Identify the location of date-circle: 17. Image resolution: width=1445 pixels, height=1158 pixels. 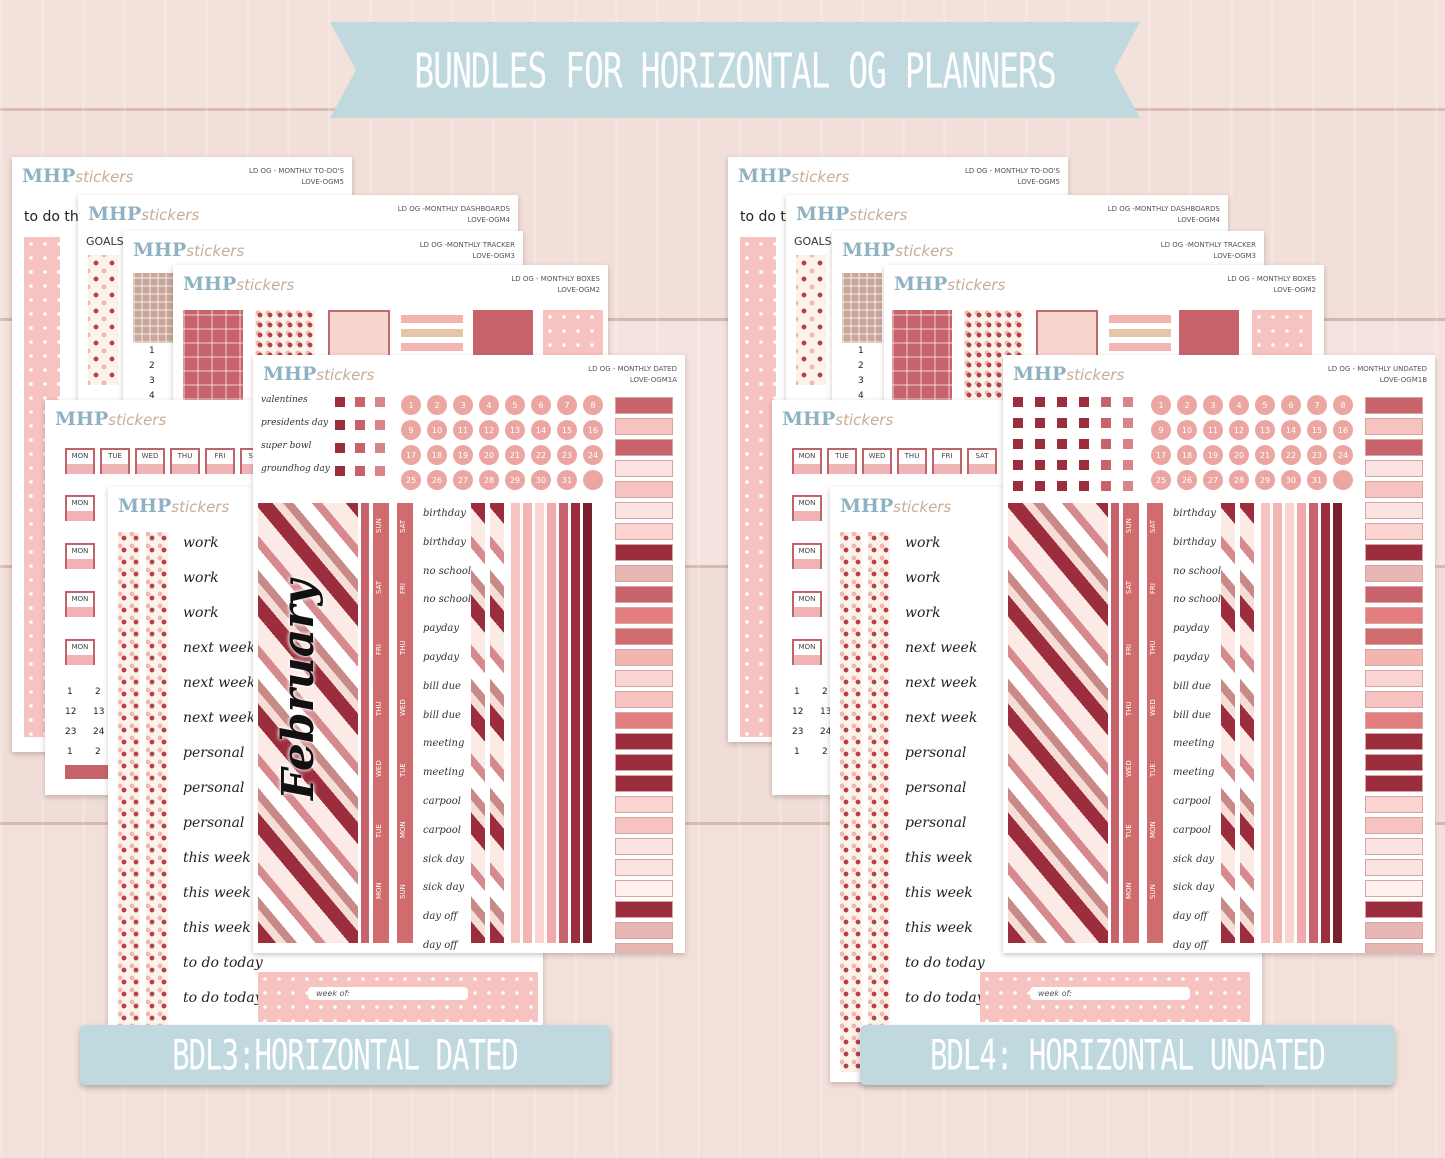
(411, 455).